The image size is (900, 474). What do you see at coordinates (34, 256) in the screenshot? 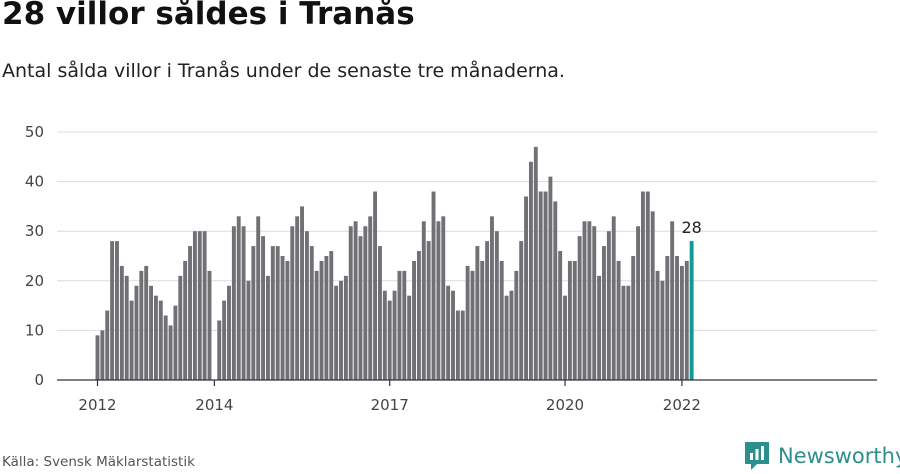
I see `y-axis-tick-labels: 0 10 20 30 40 50` at bounding box center [34, 256].